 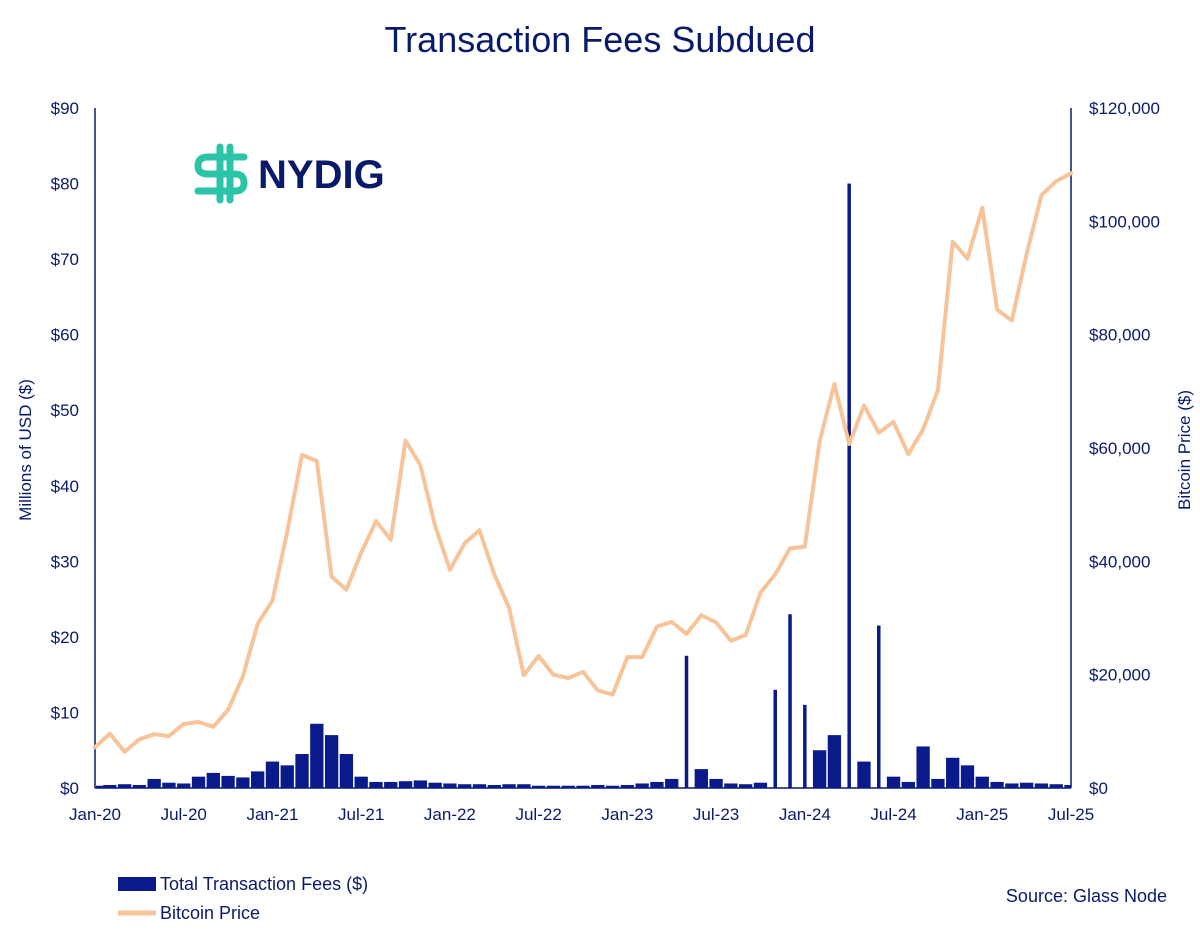 I want to click on legend-label-price: Bitcoin Price, so click(x=210, y=913).